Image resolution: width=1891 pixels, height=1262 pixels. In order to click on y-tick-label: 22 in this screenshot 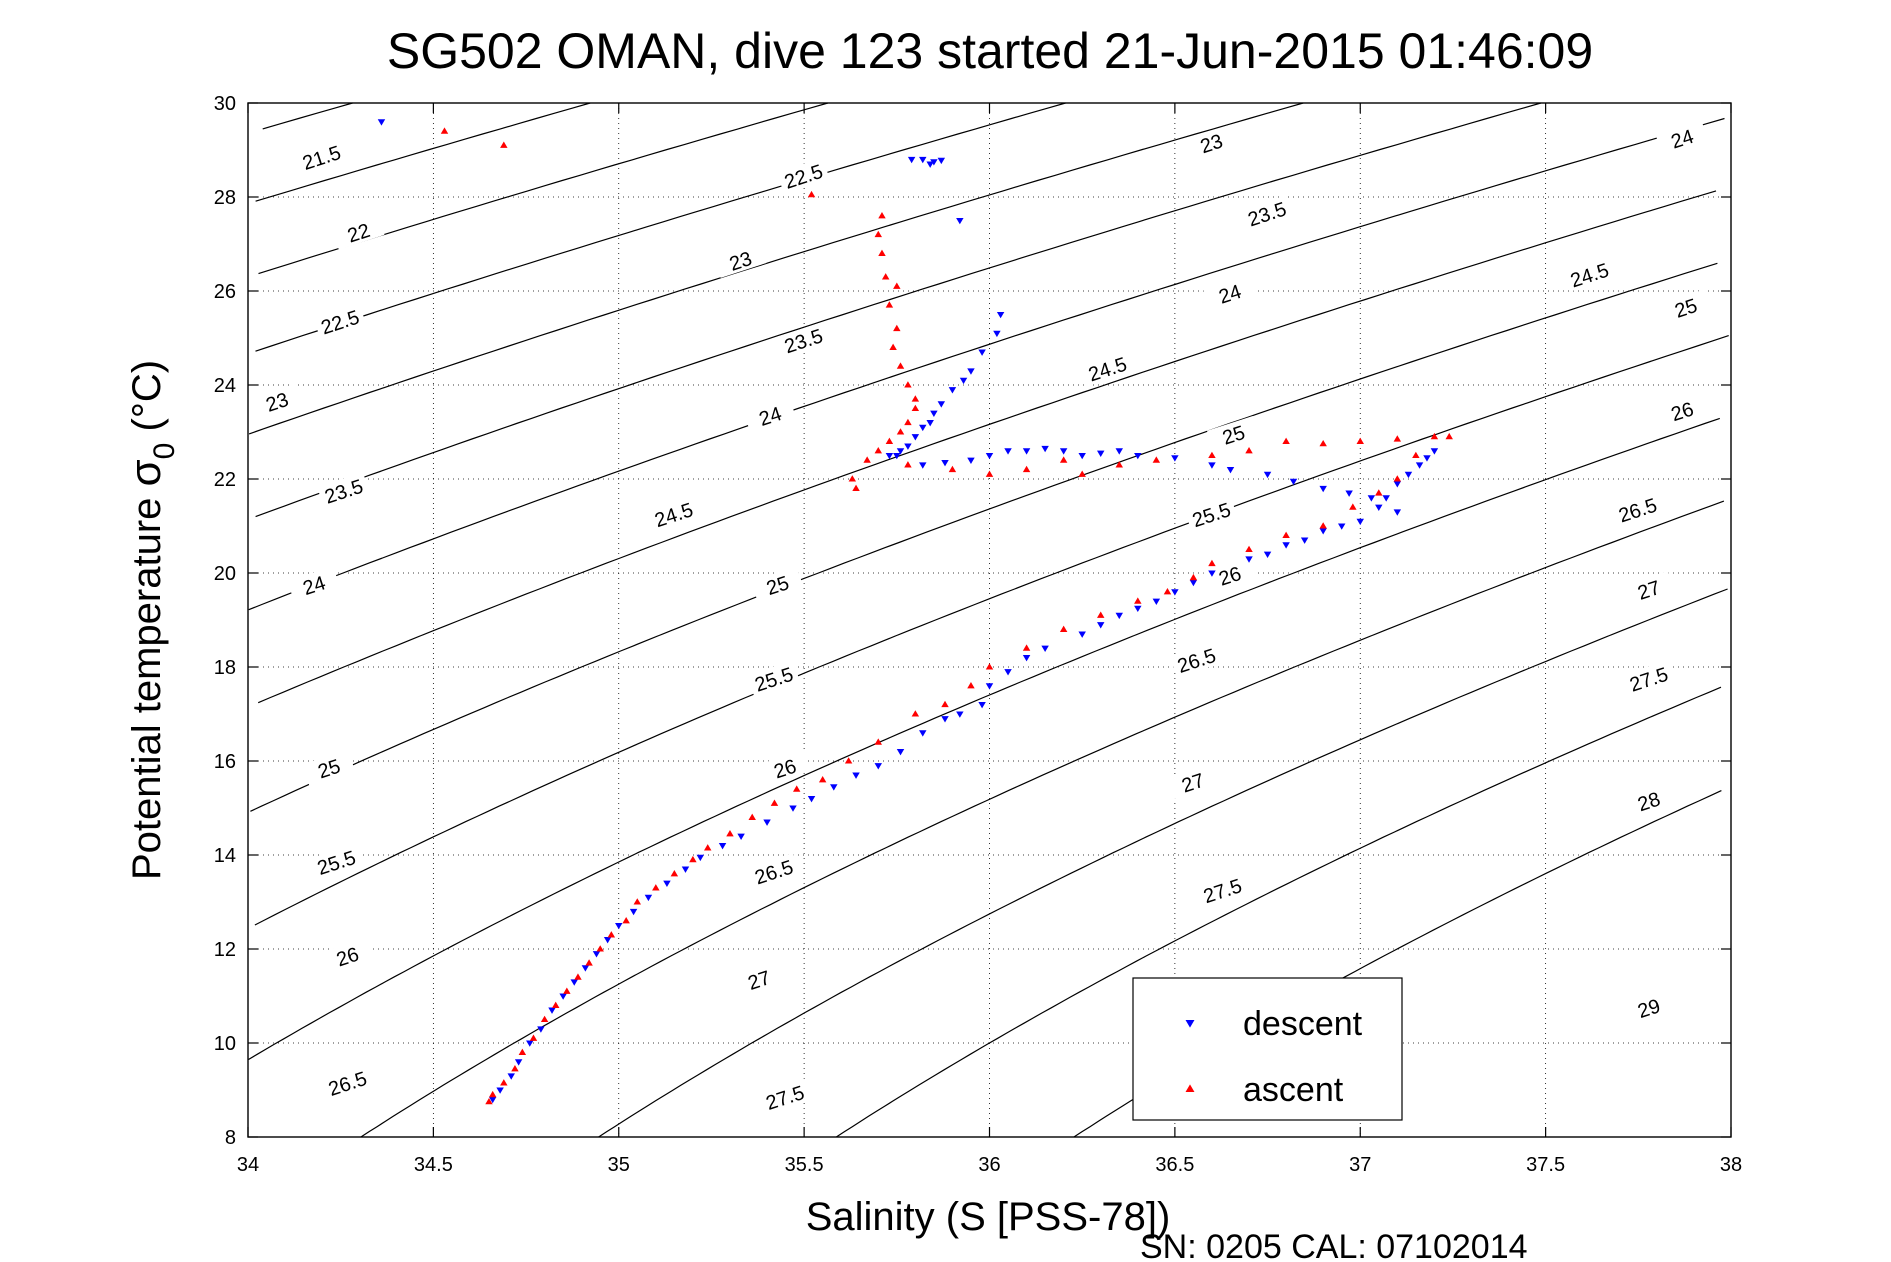, I will do `click(225, 480)`.